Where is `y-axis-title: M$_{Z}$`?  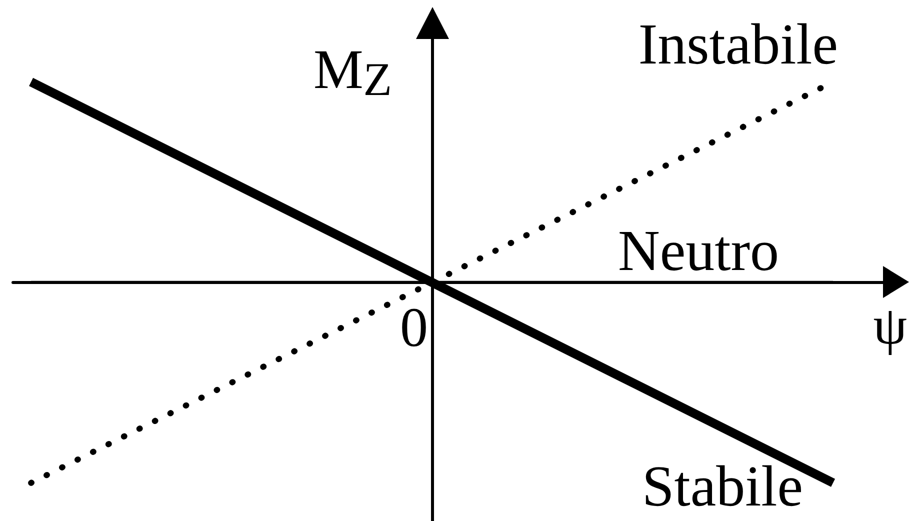
y-axis-title: M$_{Z}$ is located at coordinates (353, 72).